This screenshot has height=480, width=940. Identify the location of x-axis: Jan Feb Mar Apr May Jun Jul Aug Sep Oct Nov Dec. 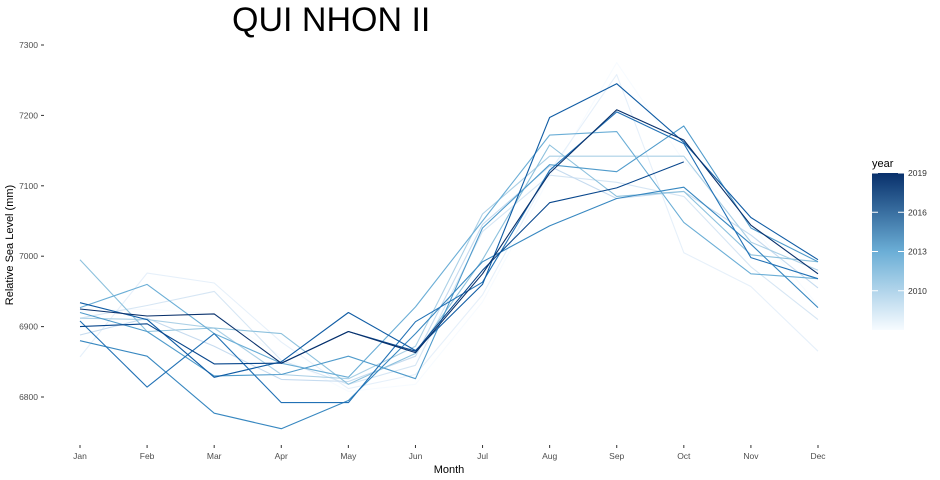
(449, 453).